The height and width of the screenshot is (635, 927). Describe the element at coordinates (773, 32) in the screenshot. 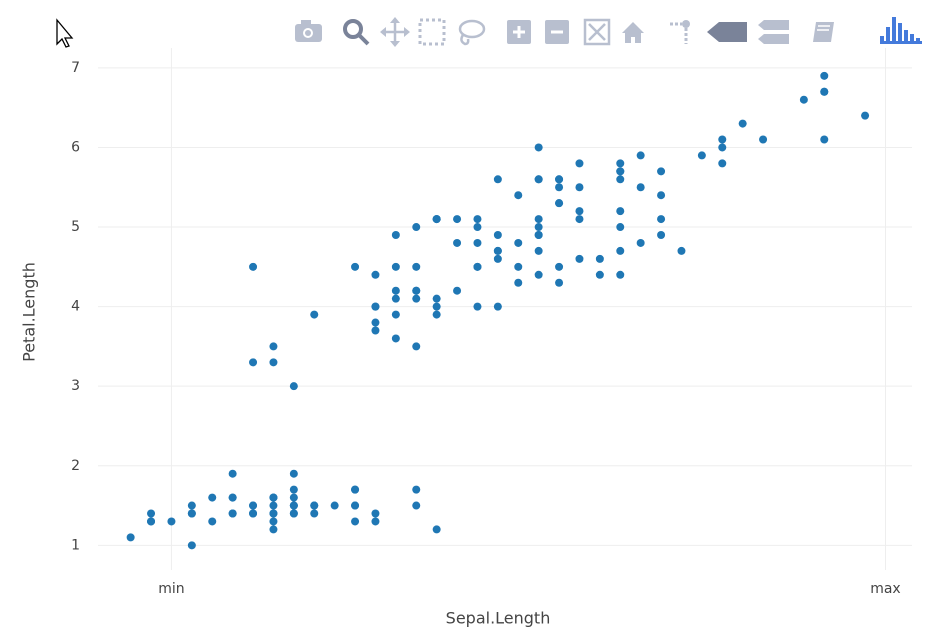

I see `hover-compare-button` at that location.